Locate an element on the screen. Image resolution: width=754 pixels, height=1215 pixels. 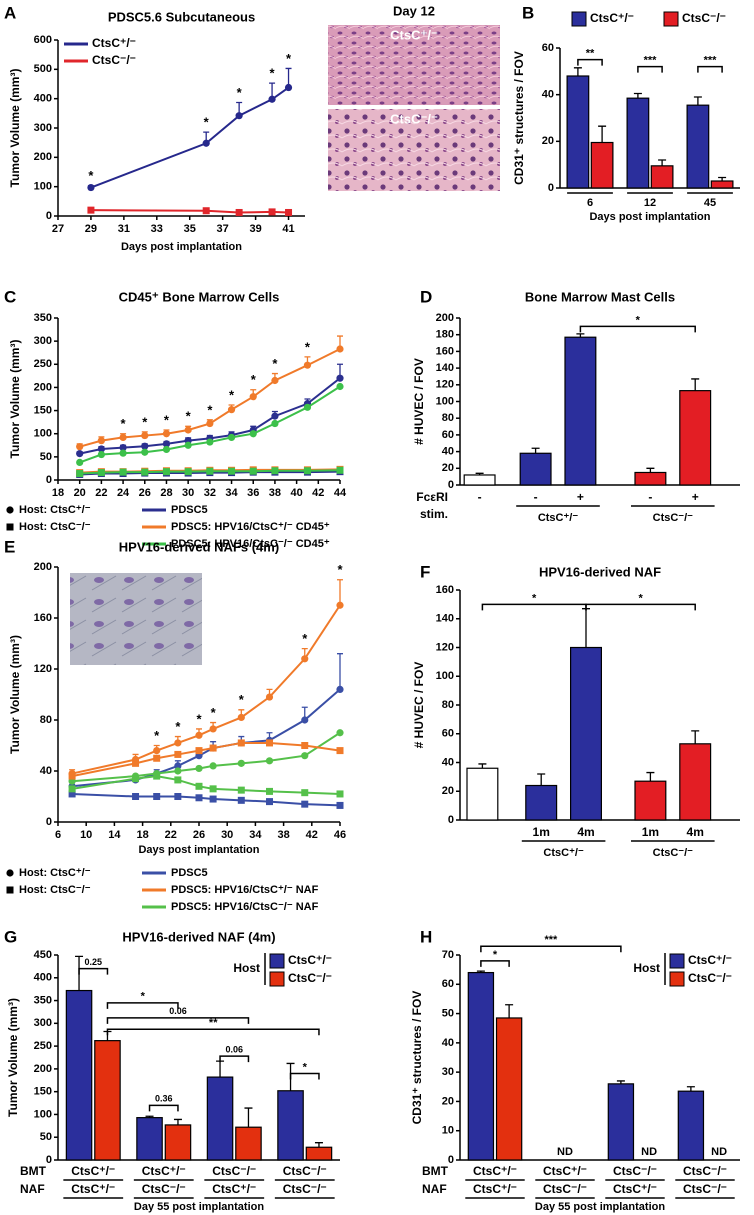
y-tick-label: 80 is located at coordinates (448, 705).